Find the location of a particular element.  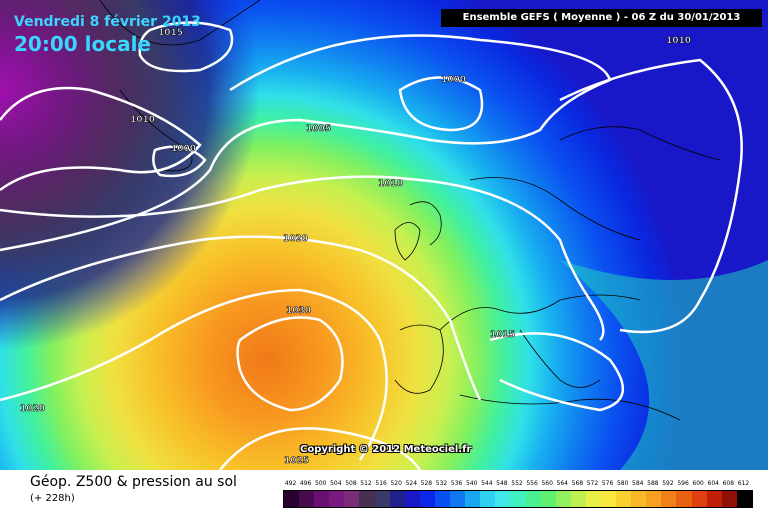

eastern-field is located at coordinates (664, 365).